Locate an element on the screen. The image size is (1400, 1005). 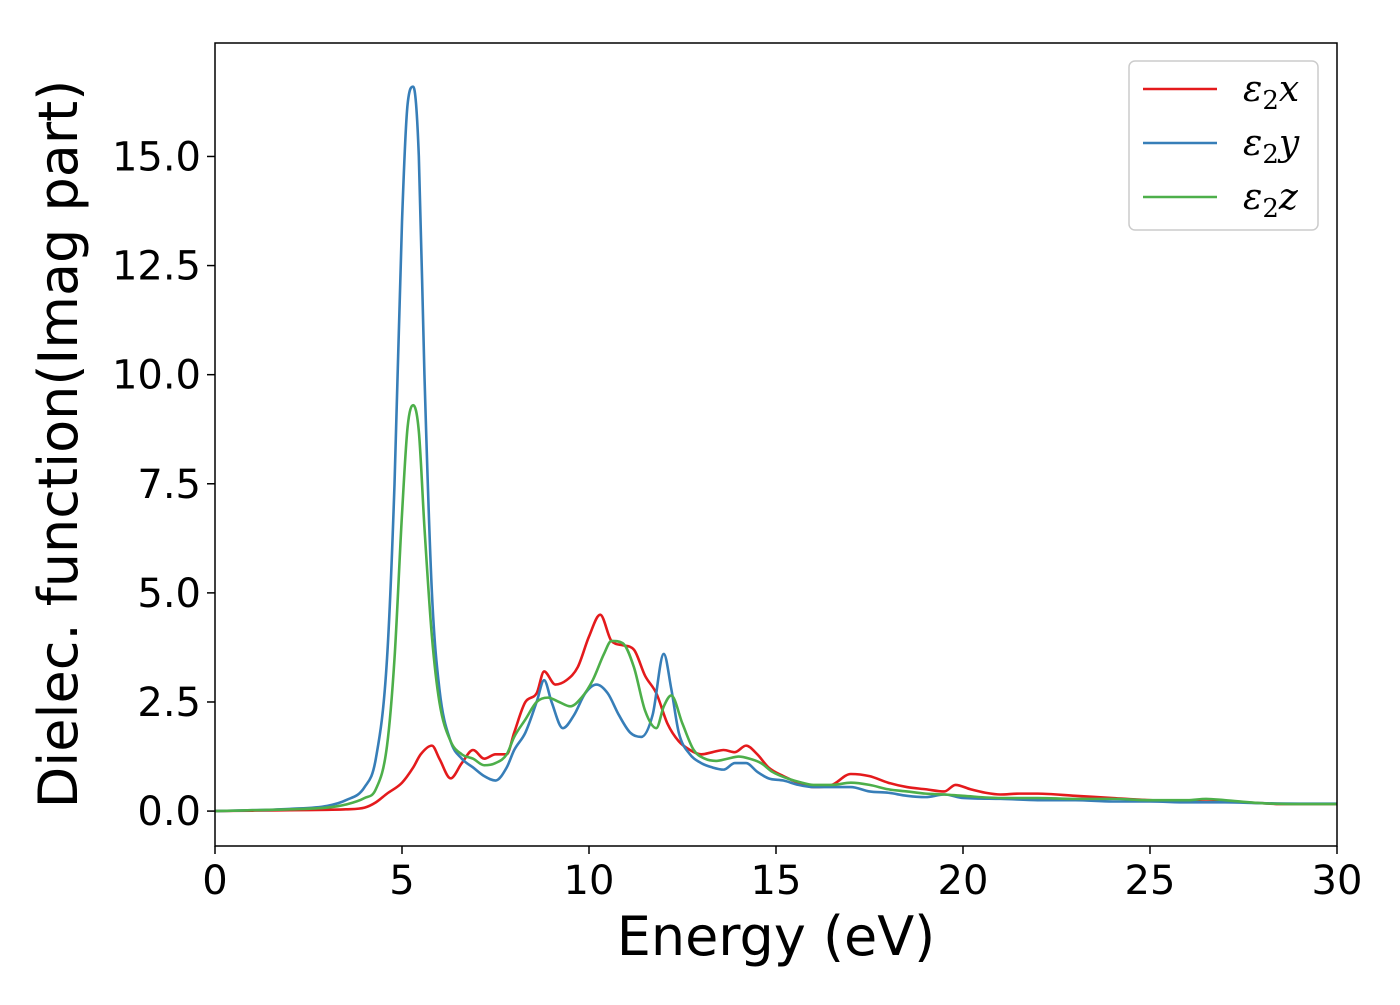
y-tick-label: 12.5 is located at coordinates (156, 267).